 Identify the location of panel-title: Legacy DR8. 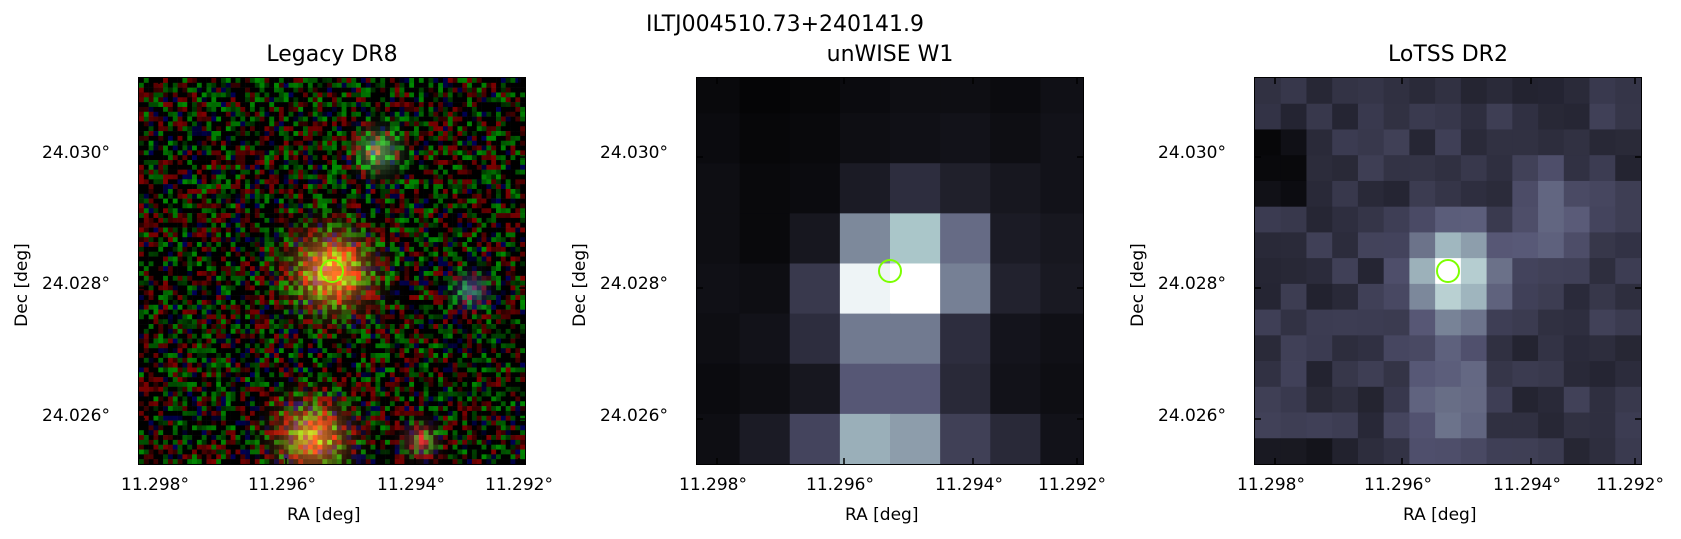
(332, 54).